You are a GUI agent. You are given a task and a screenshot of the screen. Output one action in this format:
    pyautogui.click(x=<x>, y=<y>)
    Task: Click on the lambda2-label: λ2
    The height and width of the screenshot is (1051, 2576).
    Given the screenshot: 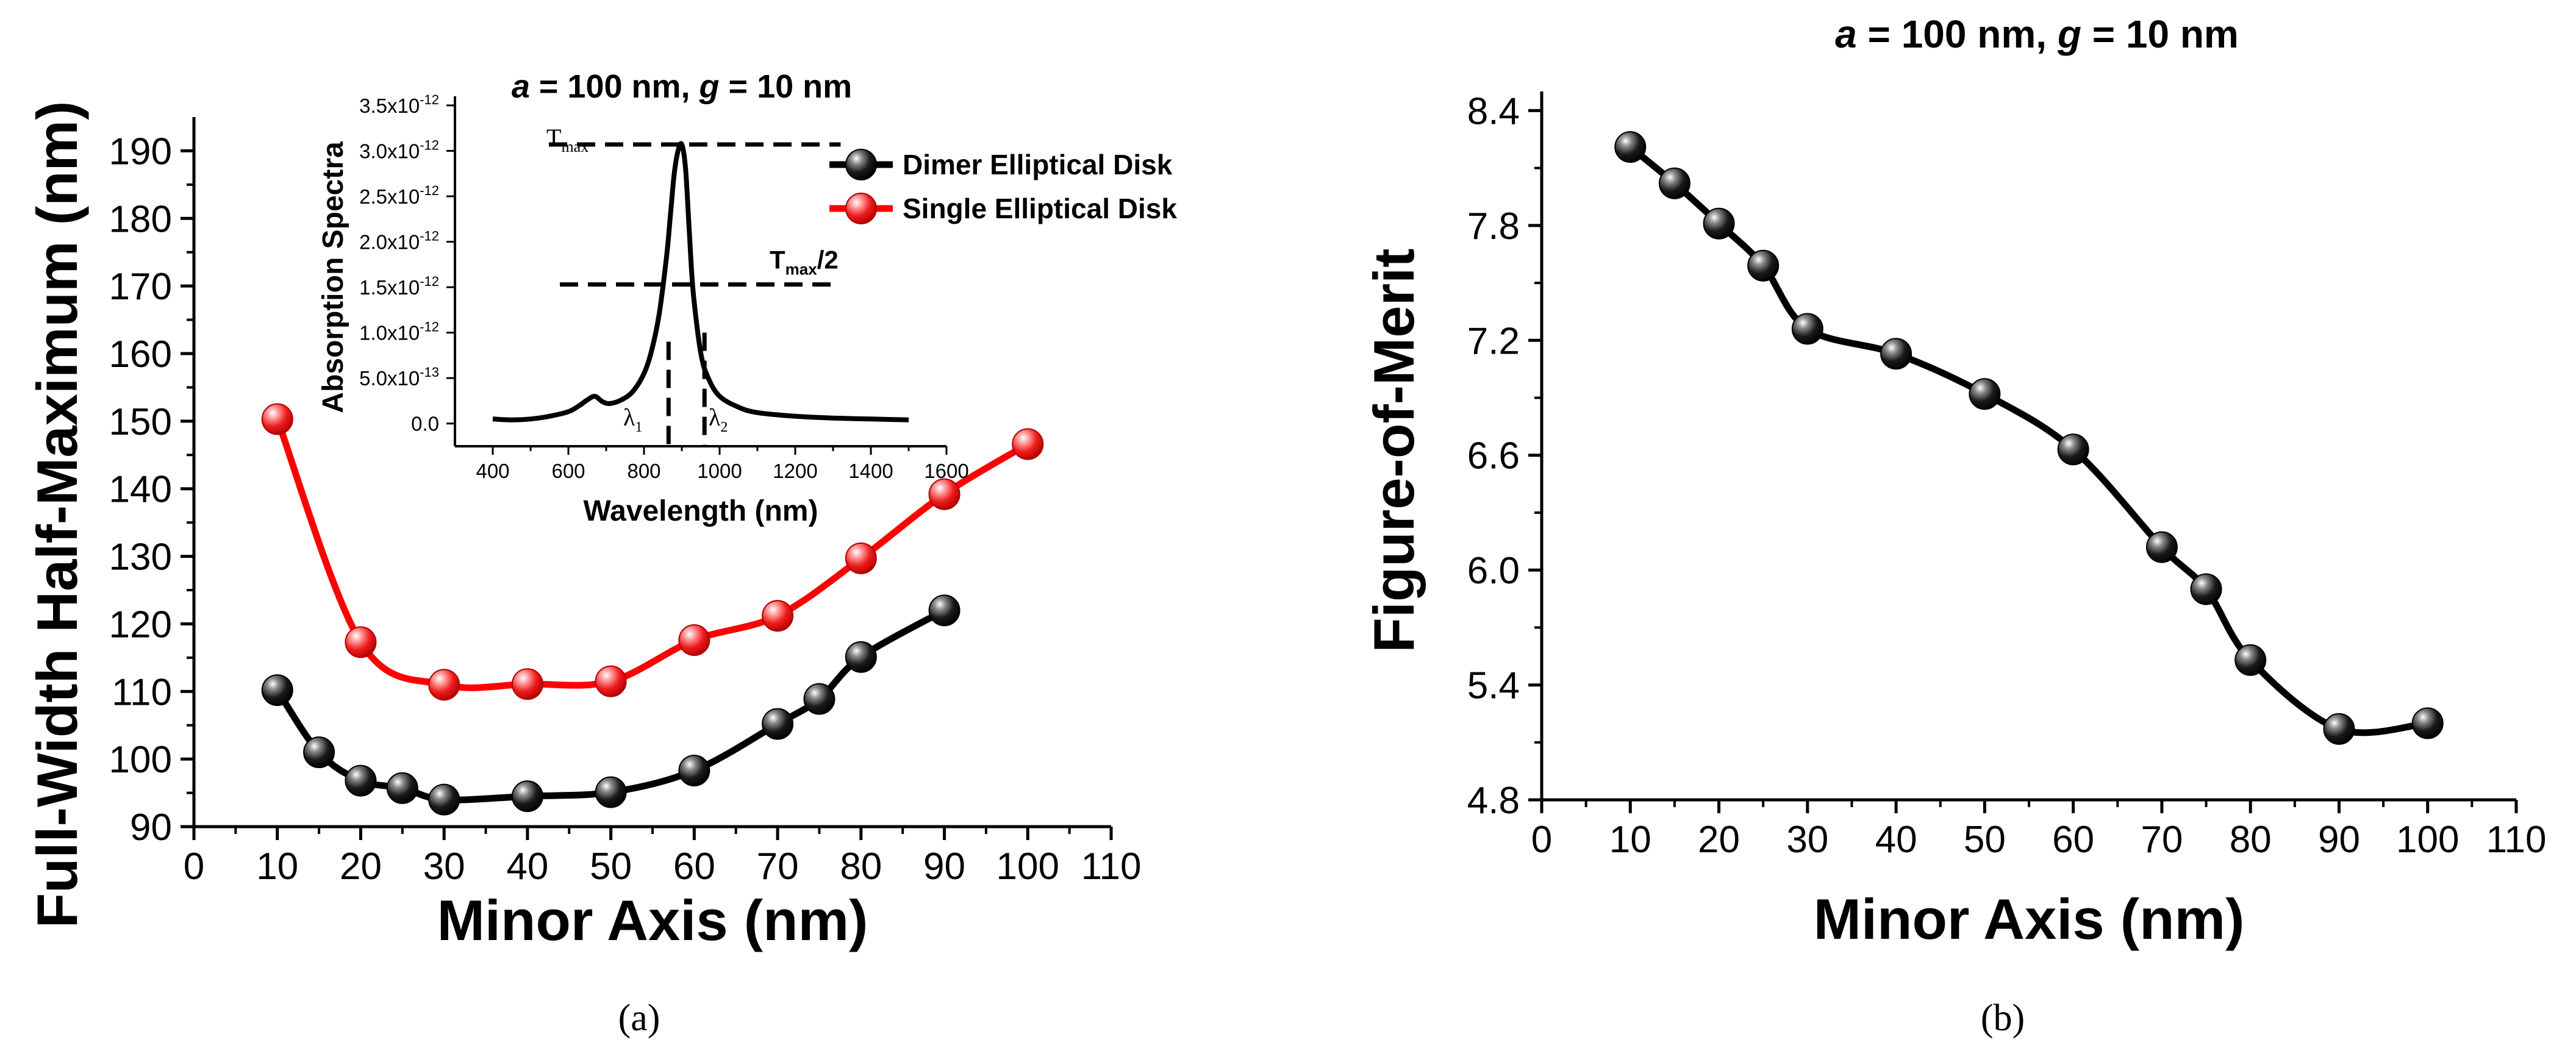 What is the action you would take?
    pyautogui.click(x=719, y=419)
    